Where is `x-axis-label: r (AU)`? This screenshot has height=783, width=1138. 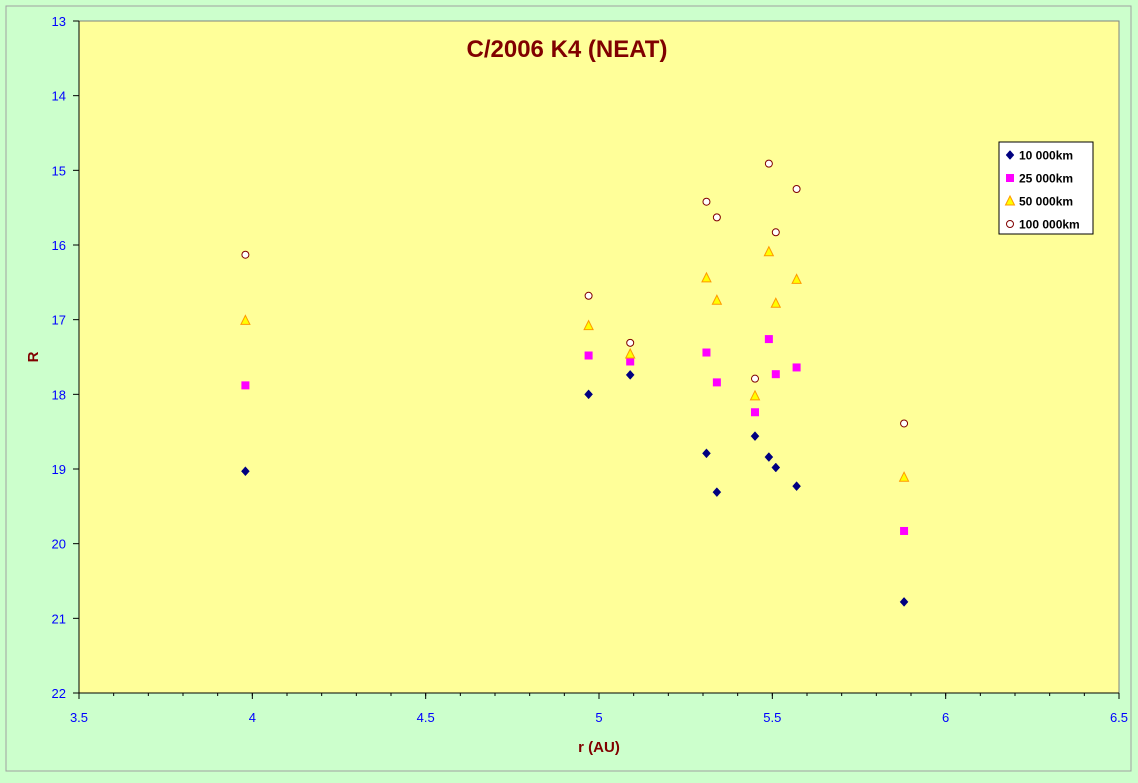
x-axis-label: r (AU) is located at coordinates (599, 747).